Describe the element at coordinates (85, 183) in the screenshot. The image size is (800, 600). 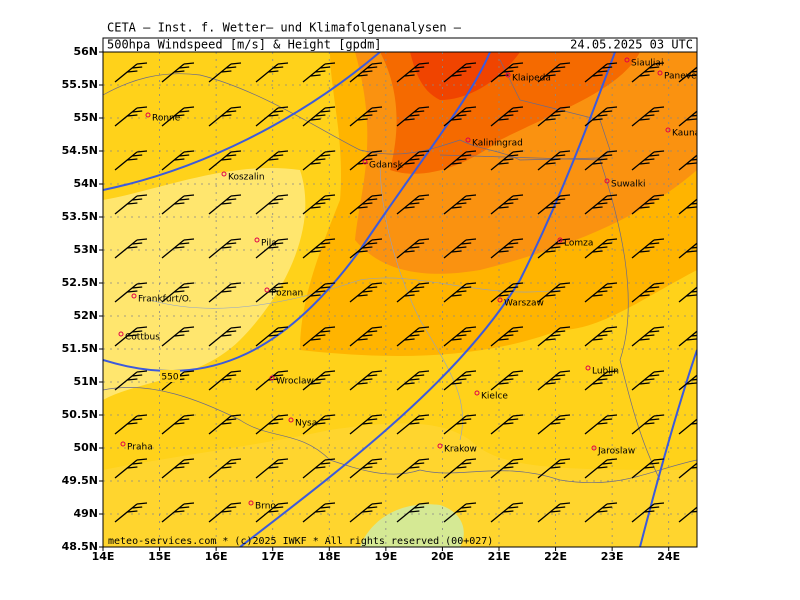
I see `y-tick-label: 54N` at that location.